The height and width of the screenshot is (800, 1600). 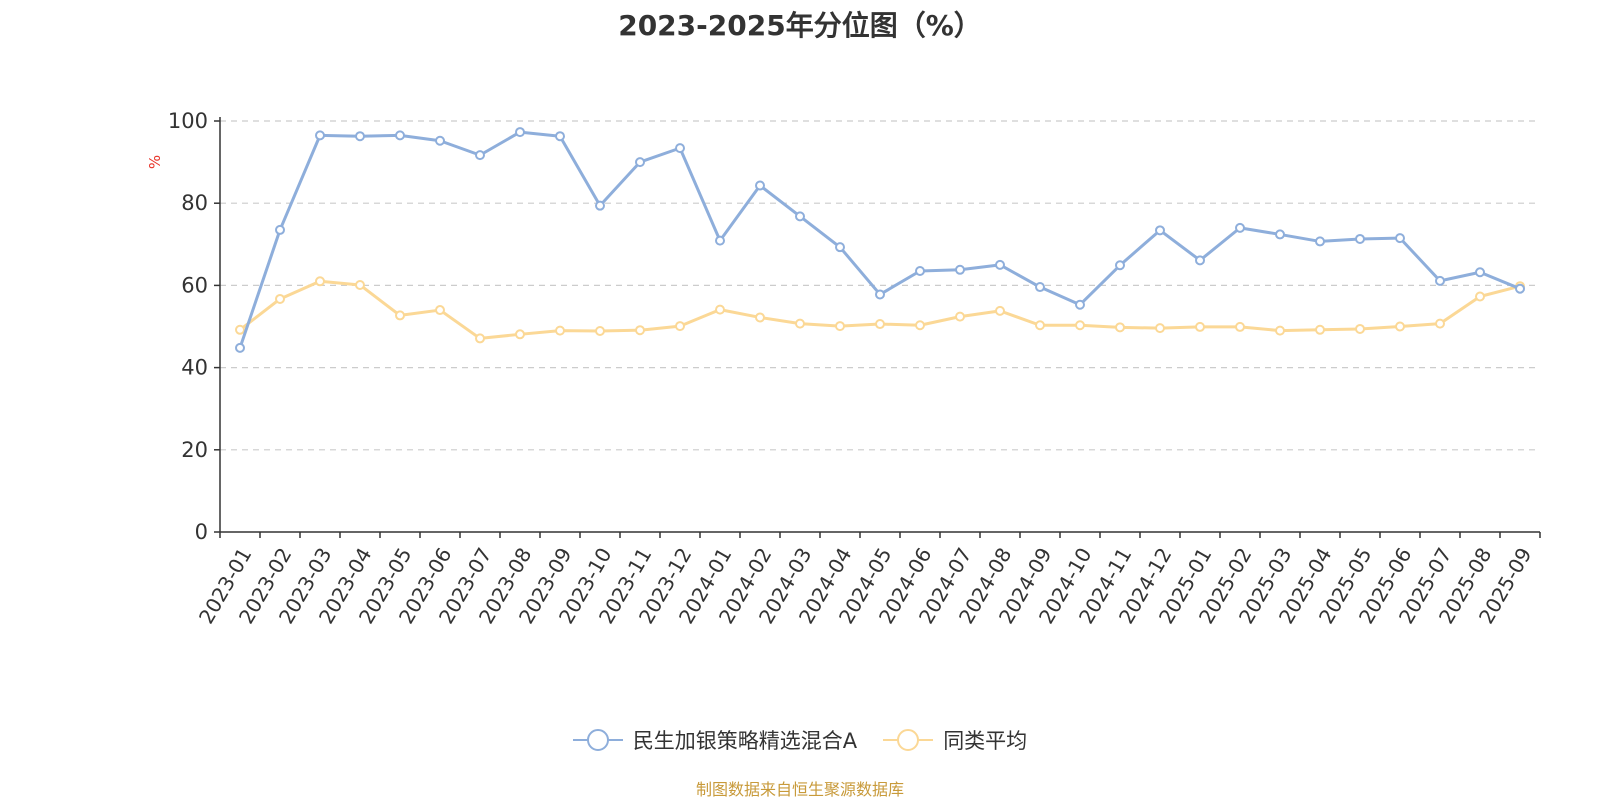 I want to click on legend-label-series1: 民生加银策略精选混合A, so click(x=745, y=741).